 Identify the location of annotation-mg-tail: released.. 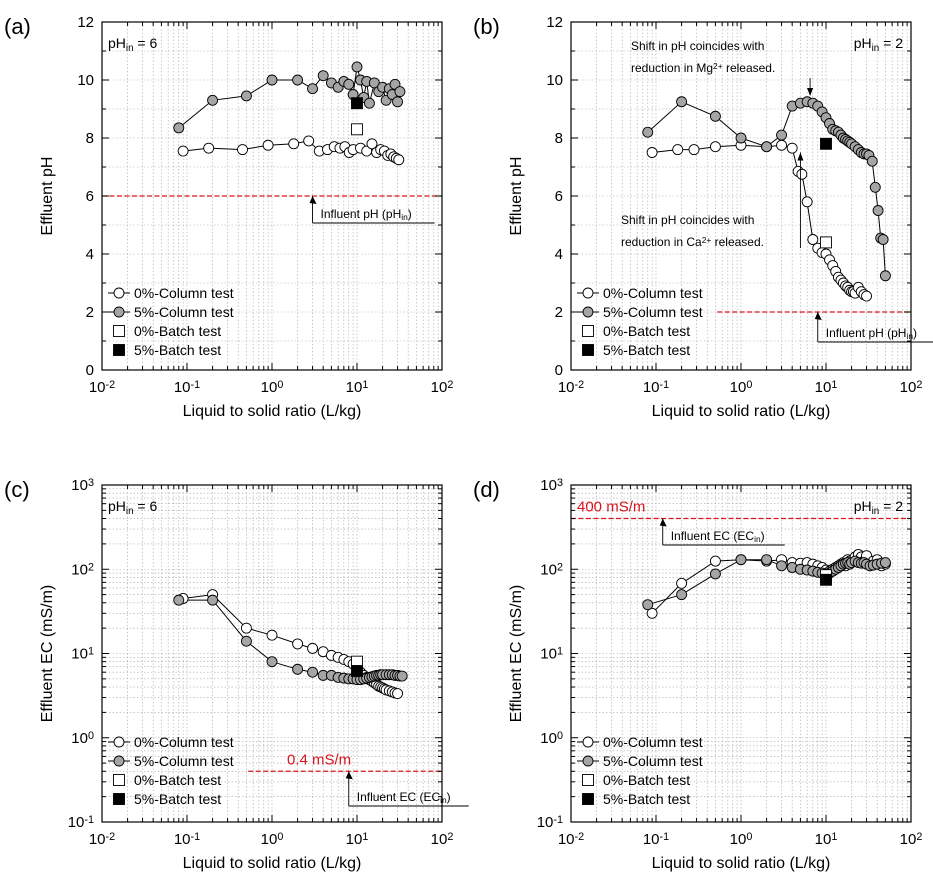
(749, 68).